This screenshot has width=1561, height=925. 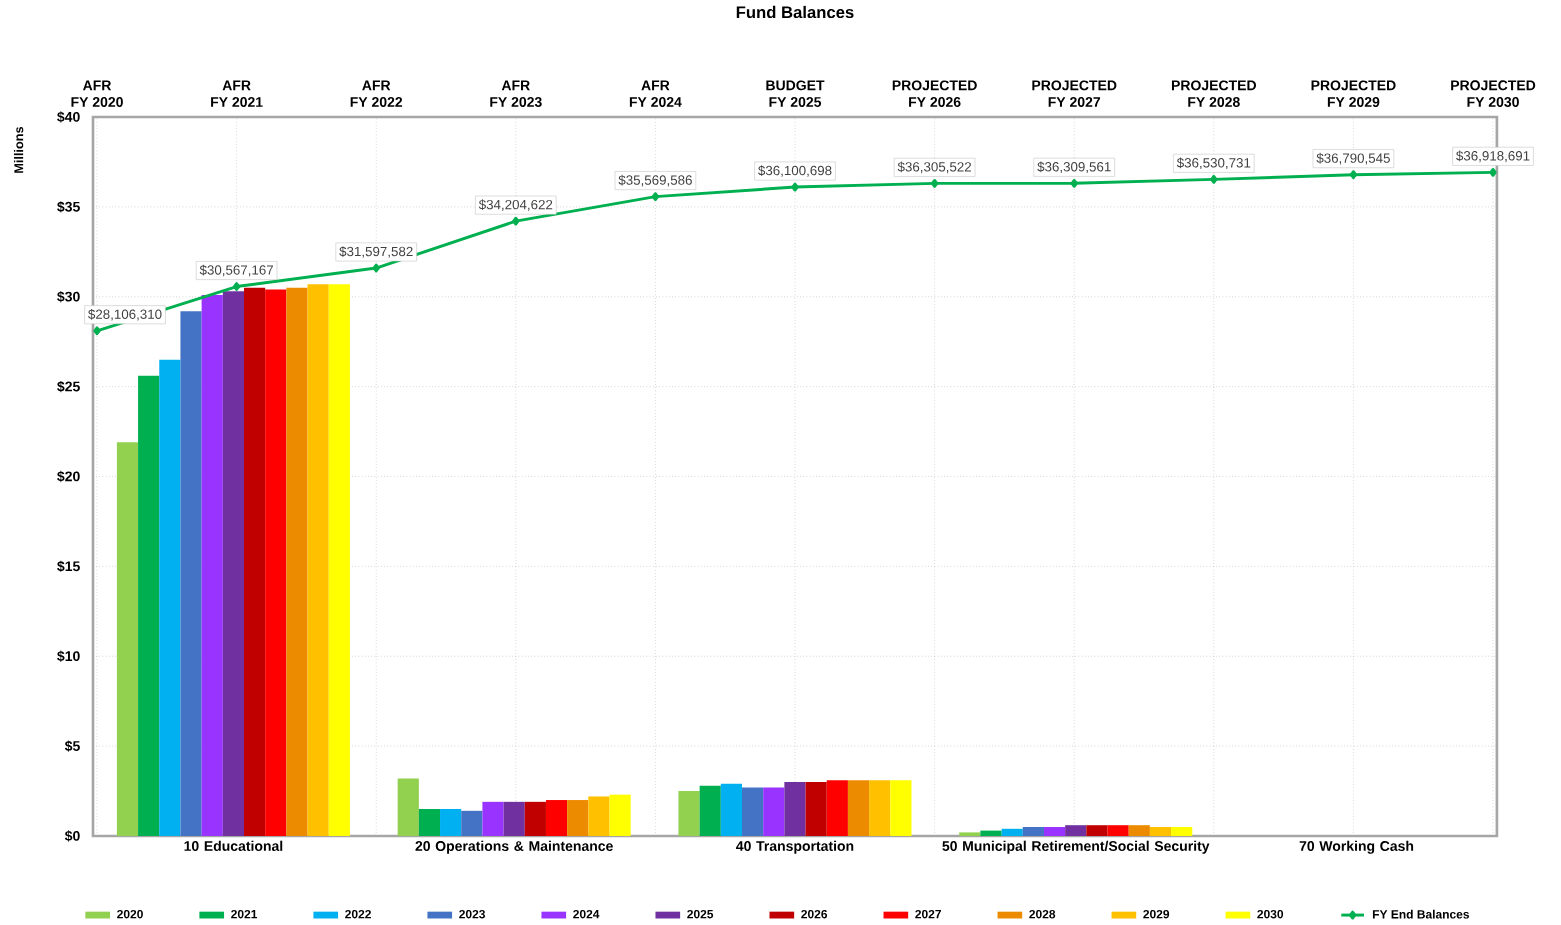 I want to click on x-tick-label: PROJECTED FY 2027, so click(x=1074, y=93).